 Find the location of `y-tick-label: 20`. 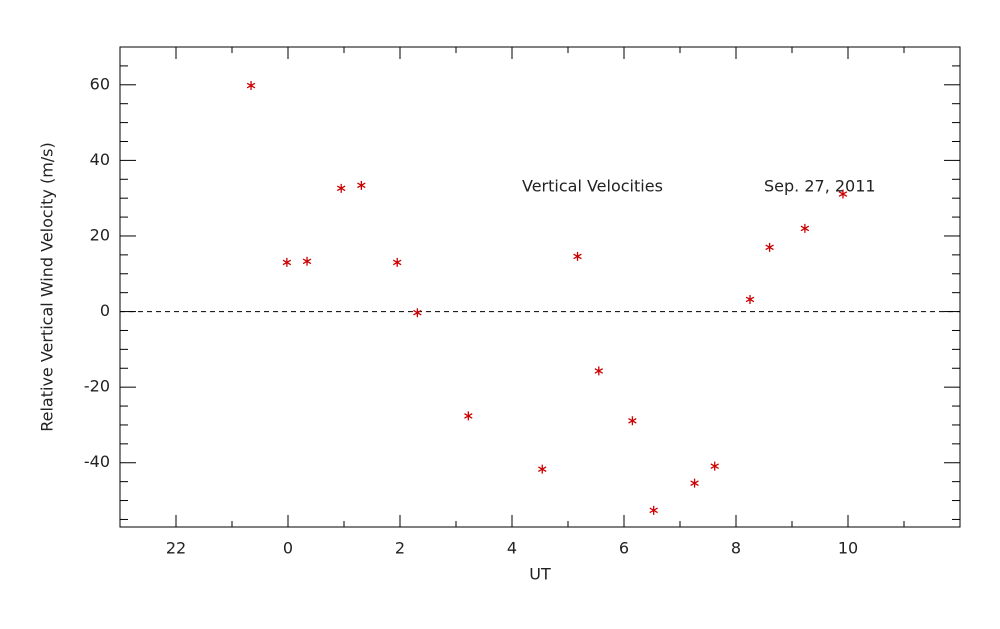

y-tick-label: 20 is located at coordinates (100, 234).